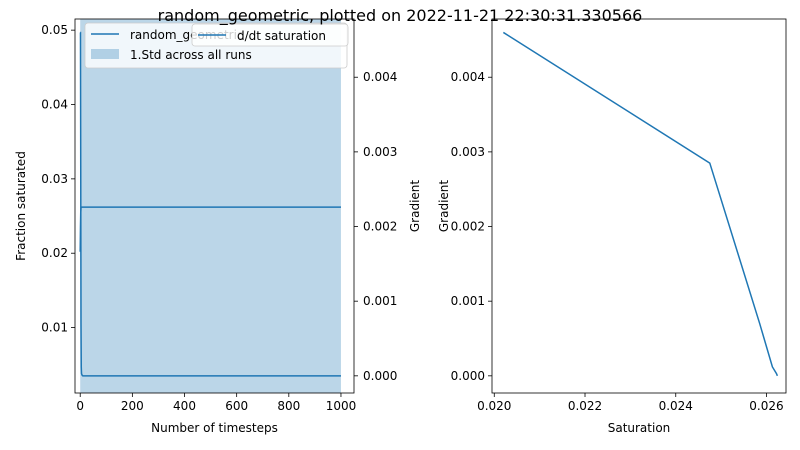 This screenshot has width=800, height=450. Describe the element at coordinates (54, 179) in the screenshot. I see `y-tick-label: 0.03` at that location.